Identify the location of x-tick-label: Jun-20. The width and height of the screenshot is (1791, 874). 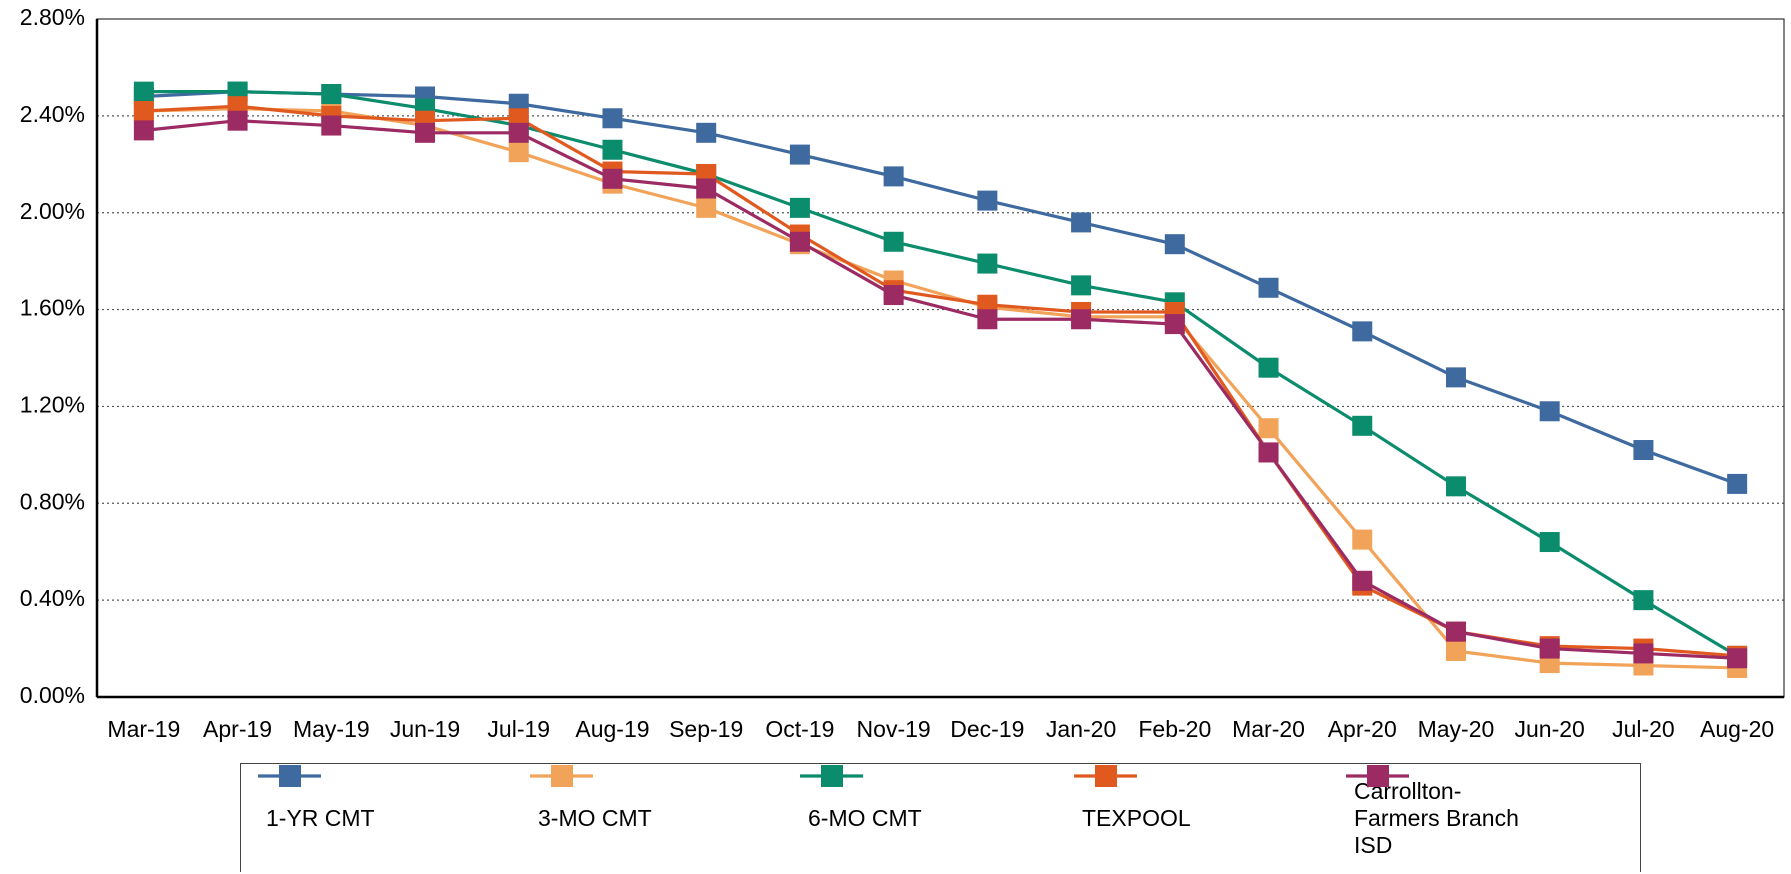
(1550, 729).